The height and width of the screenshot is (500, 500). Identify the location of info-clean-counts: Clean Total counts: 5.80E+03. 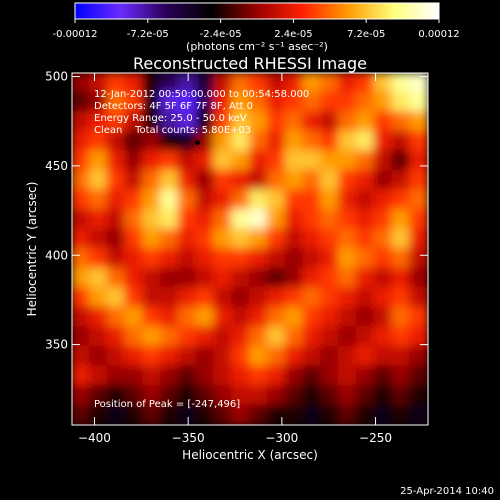
(172, 130).